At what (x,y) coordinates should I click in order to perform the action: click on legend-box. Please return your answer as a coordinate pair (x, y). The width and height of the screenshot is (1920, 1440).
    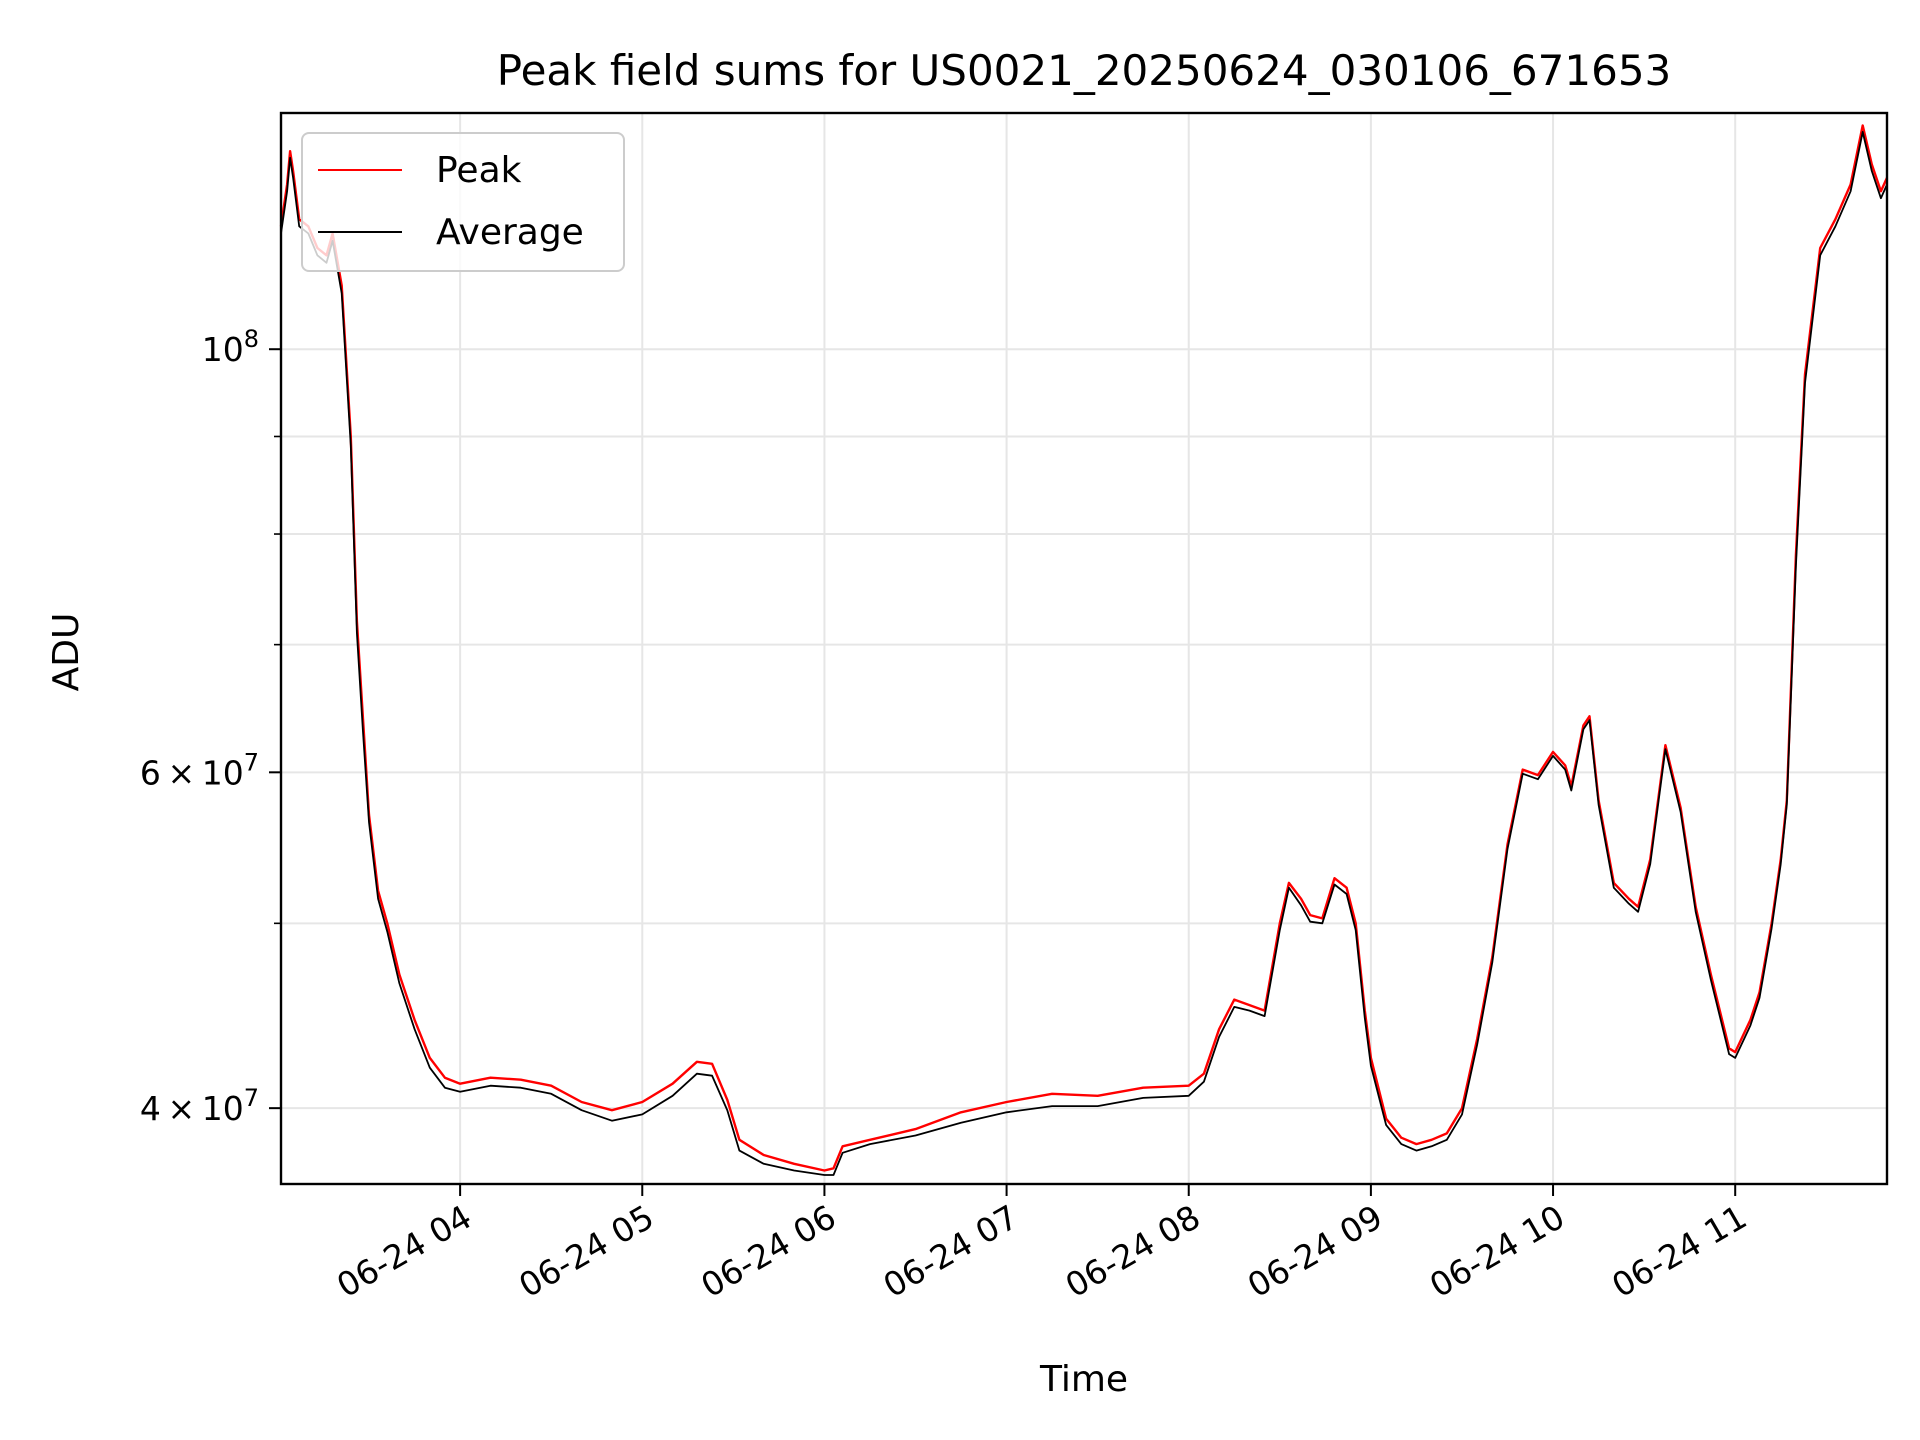
    Looking at the image, I should click on (463, 202).